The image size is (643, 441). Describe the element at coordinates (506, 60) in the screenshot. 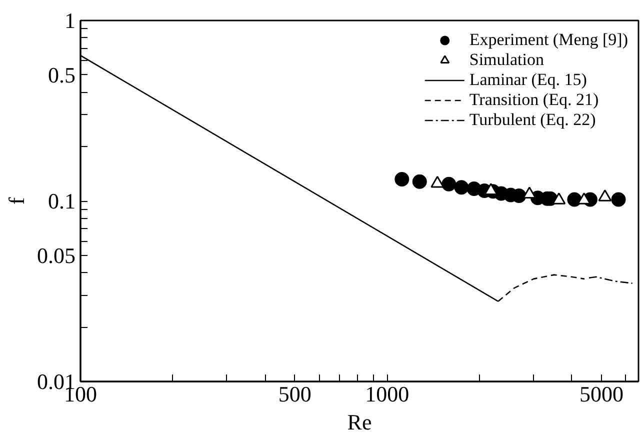

I see `legend-label: Simulation` at that location.